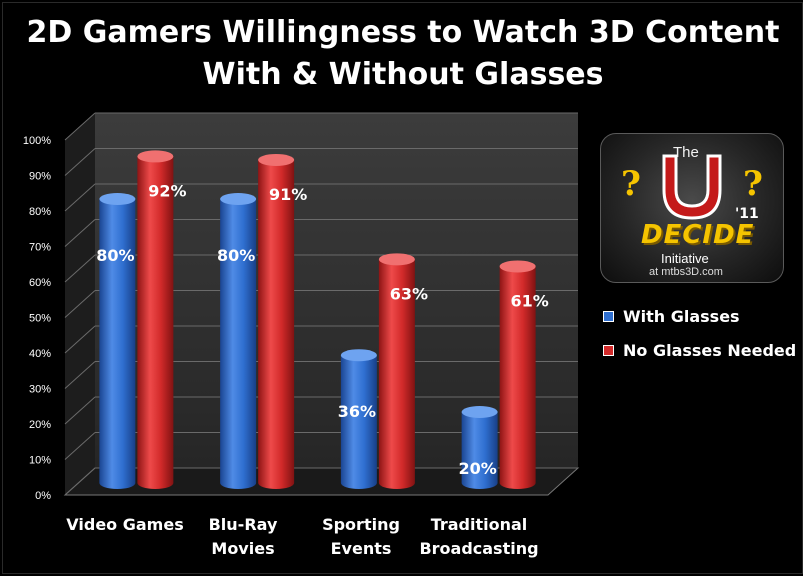 This screenshot has width=803, height=576. Describe the element at coordinates (698, 235) in the screenshot. I see `logo-decide-text: DECIDE` at that location.